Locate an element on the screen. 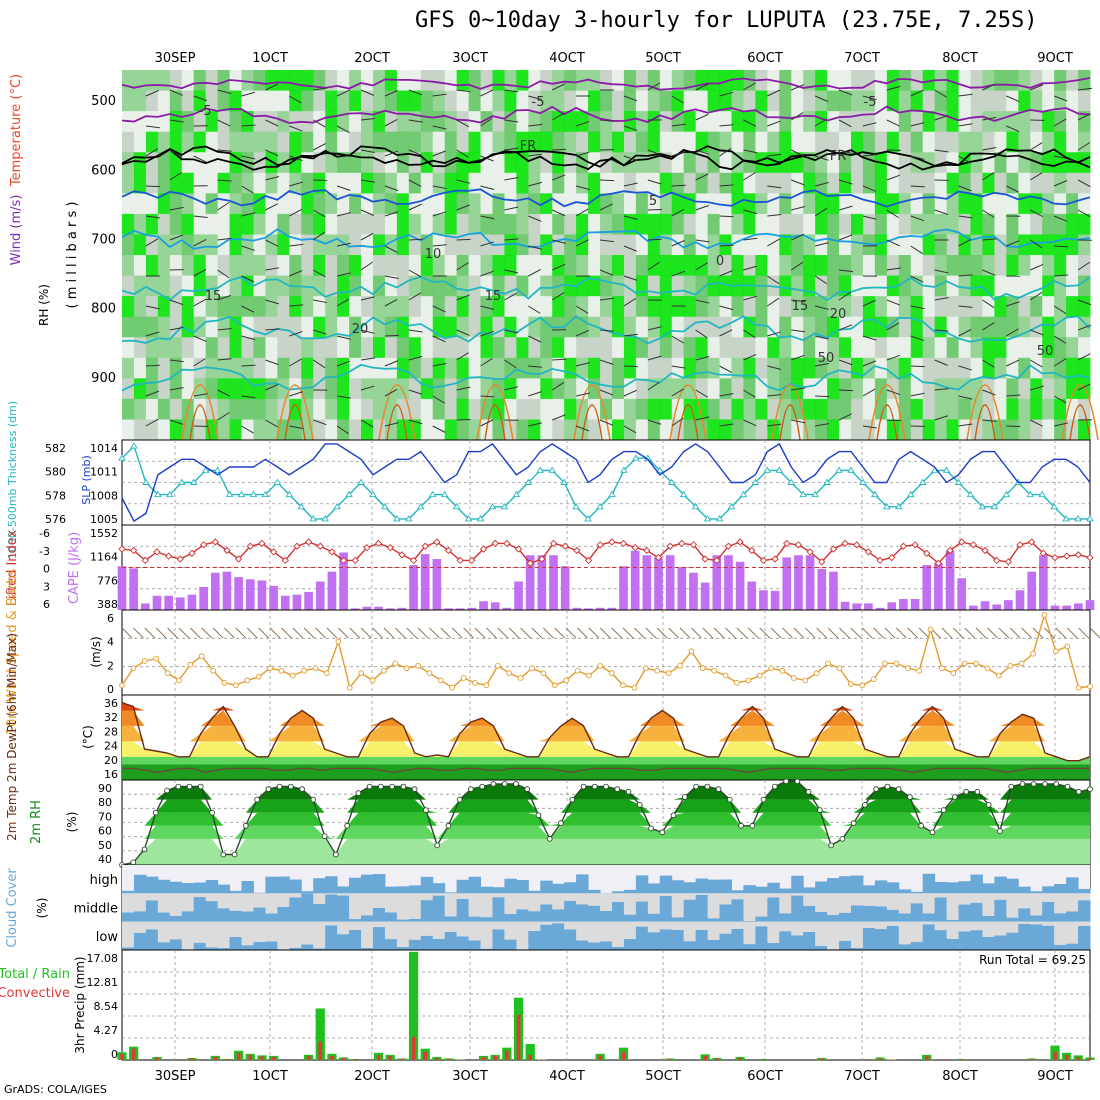 The width and height of the screenshot is (1100, 1100). top-date-label: 30SEP is located at coordinates (175, 58).